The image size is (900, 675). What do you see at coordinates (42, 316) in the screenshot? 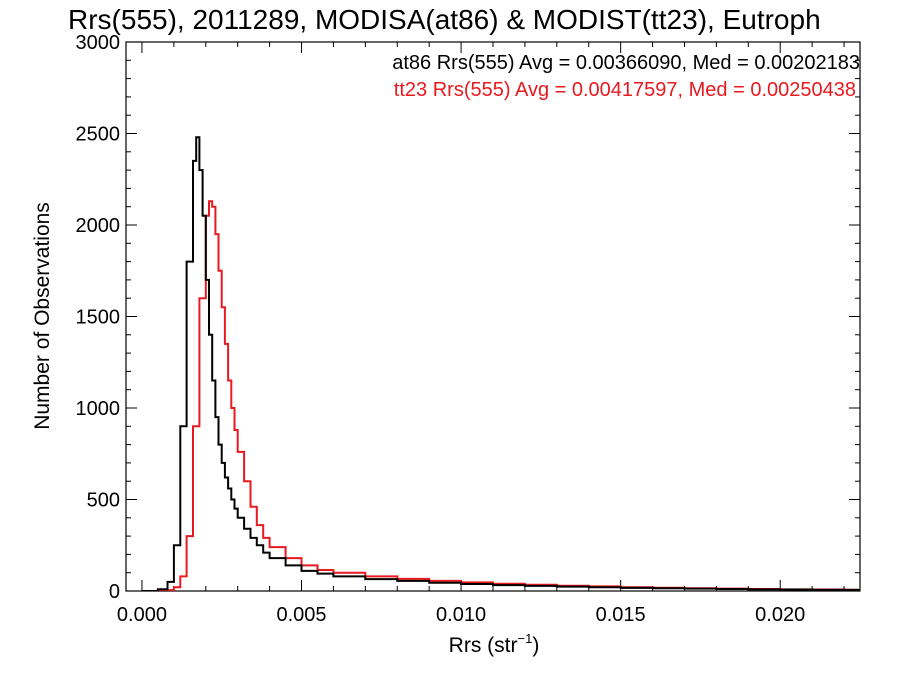
I see `y-axis-label: Number of Observations` at bounding box center [42, 316].